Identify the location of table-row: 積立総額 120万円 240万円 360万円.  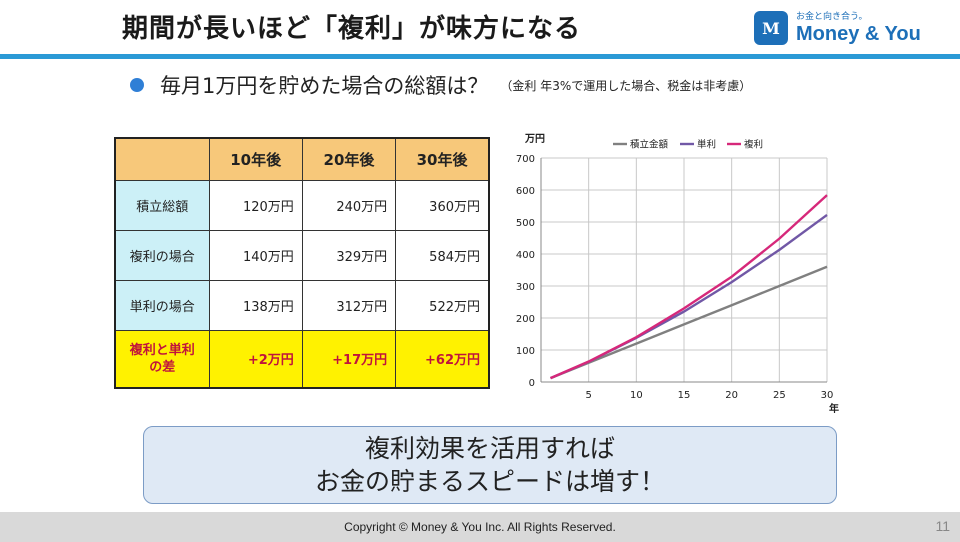
(302, 205).